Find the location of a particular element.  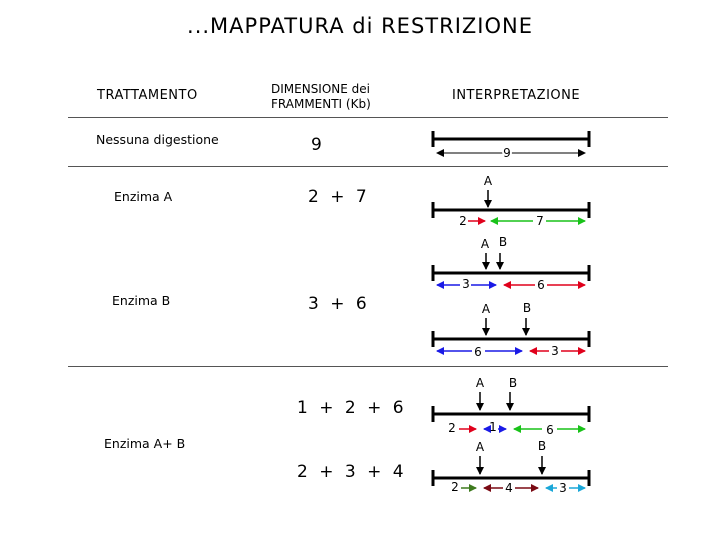

row-ab-sizes-2: 2 + 3 + 4 is located at coordinates (352, 472).